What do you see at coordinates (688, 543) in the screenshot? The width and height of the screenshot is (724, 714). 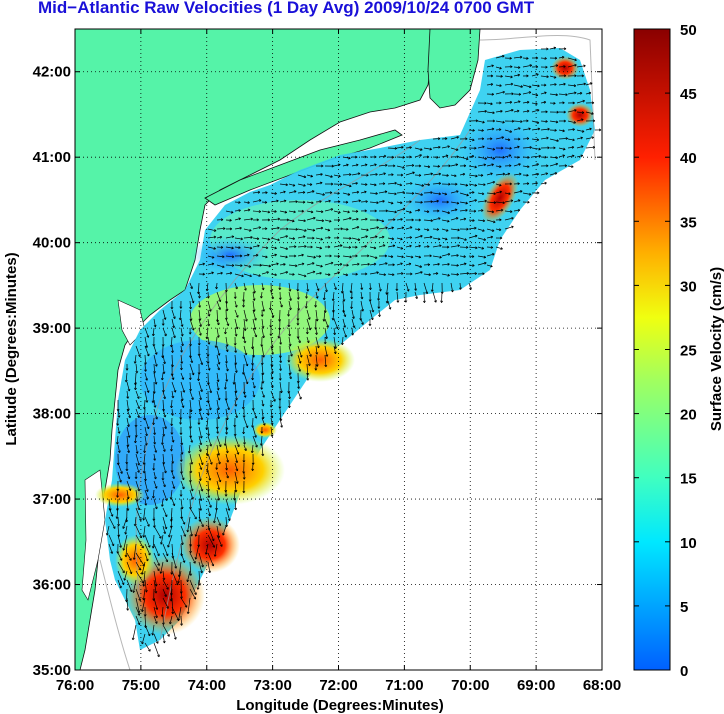 I see `colorbar-tick-label: 10` at bounding box center [688, 543].